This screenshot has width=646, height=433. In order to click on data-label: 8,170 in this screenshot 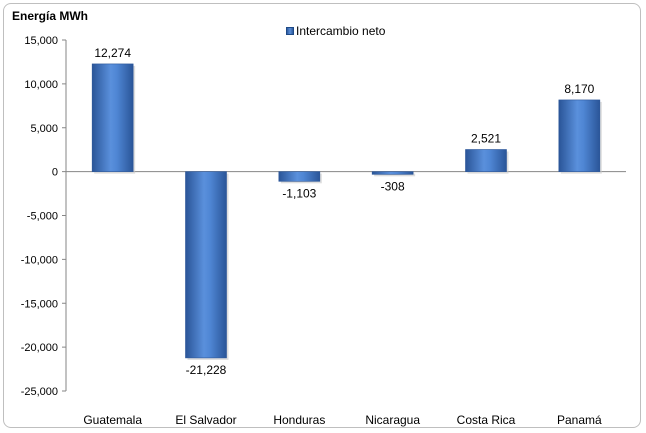, I will do `click(579, 89)`.